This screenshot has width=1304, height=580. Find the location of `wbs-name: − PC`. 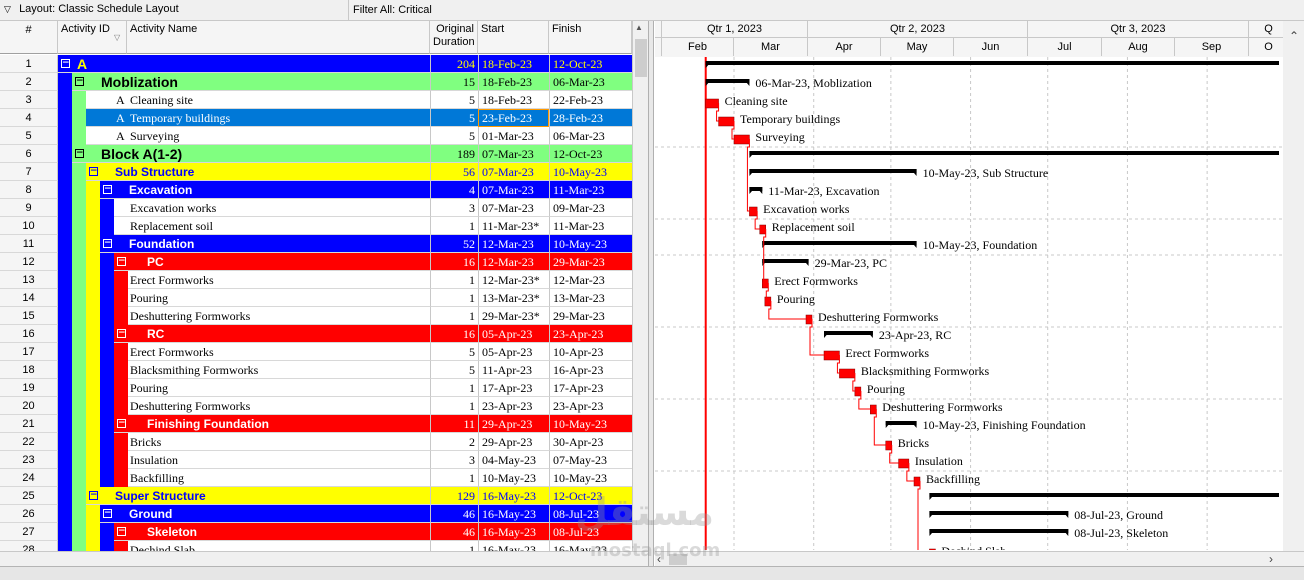

wbs-name: − PC is located at coordinates (272, 262).